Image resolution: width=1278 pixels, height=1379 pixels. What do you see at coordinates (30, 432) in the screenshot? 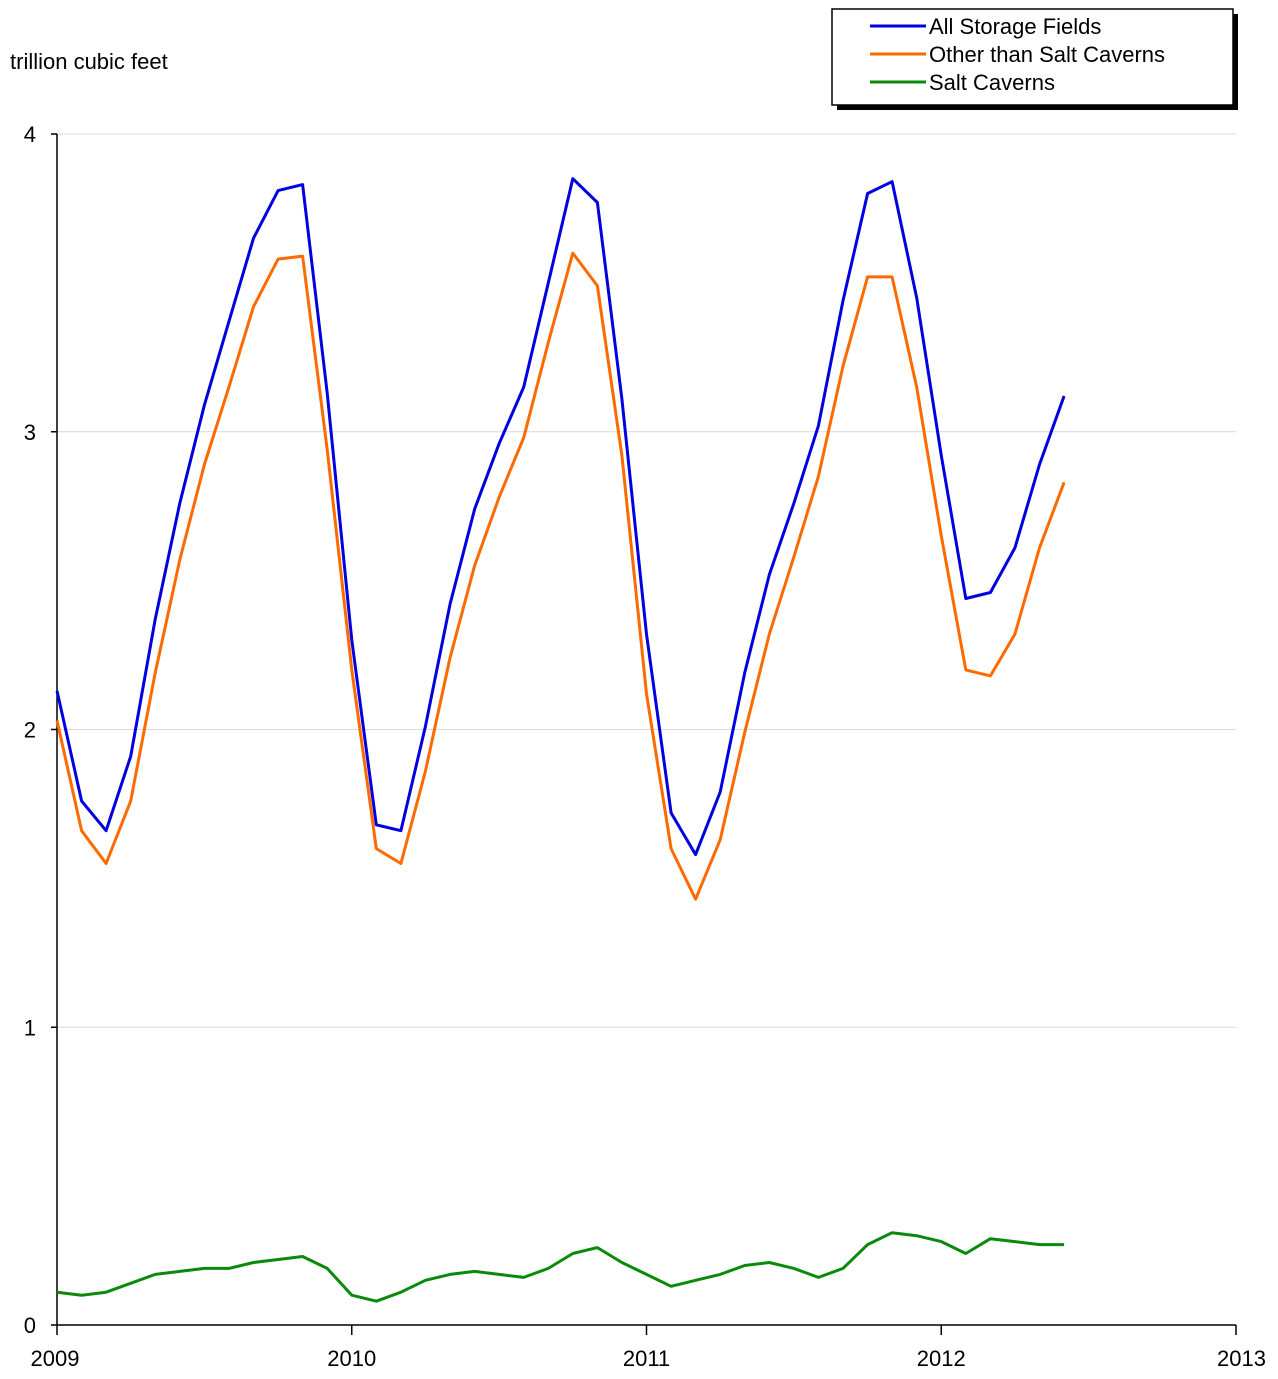
I see `y-tick-label: 3` at bounding box center [30, 432].